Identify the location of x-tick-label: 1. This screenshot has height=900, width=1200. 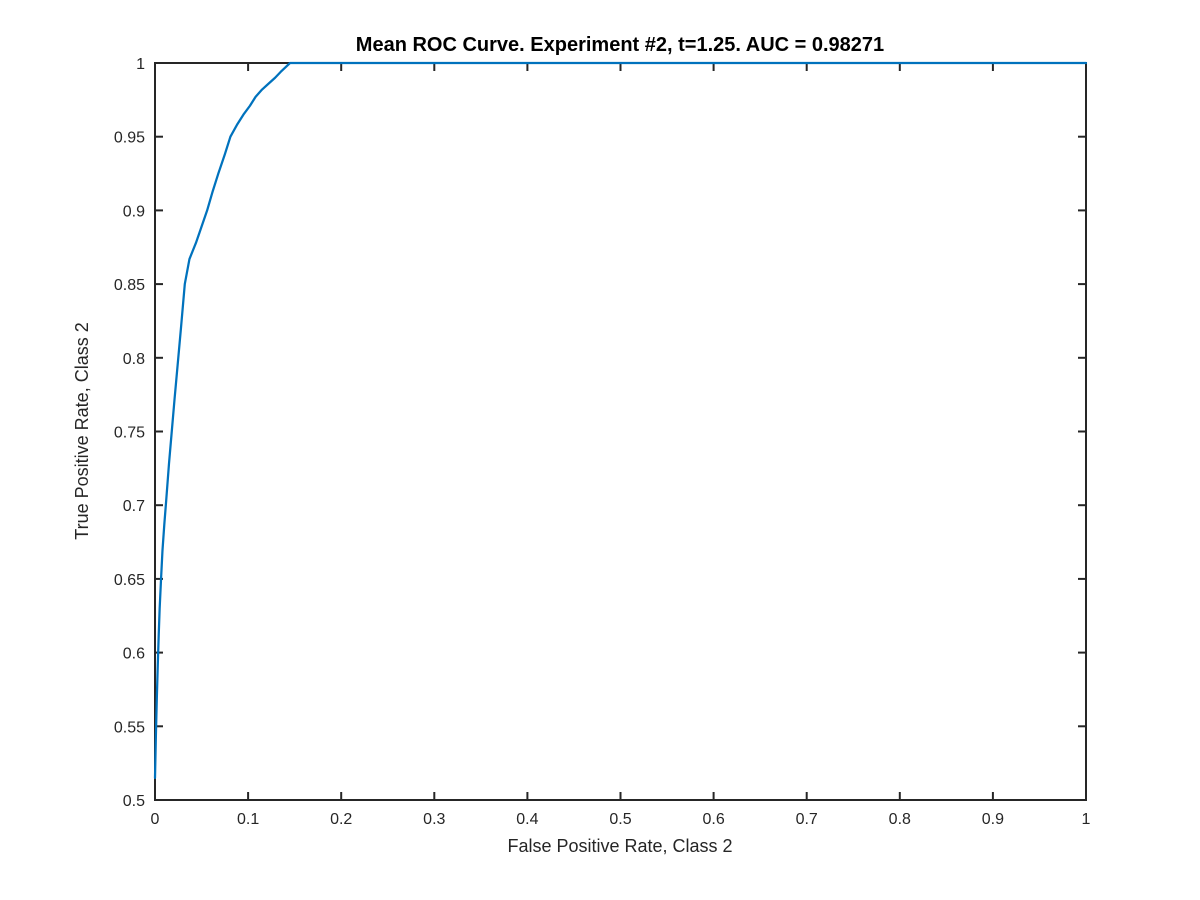
(1086, 819).